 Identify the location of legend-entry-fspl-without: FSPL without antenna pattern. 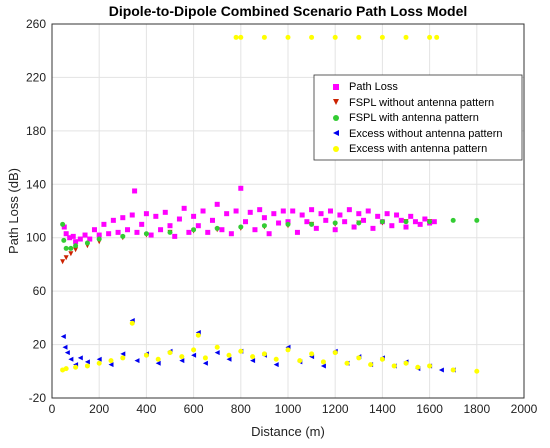
(421, 103).